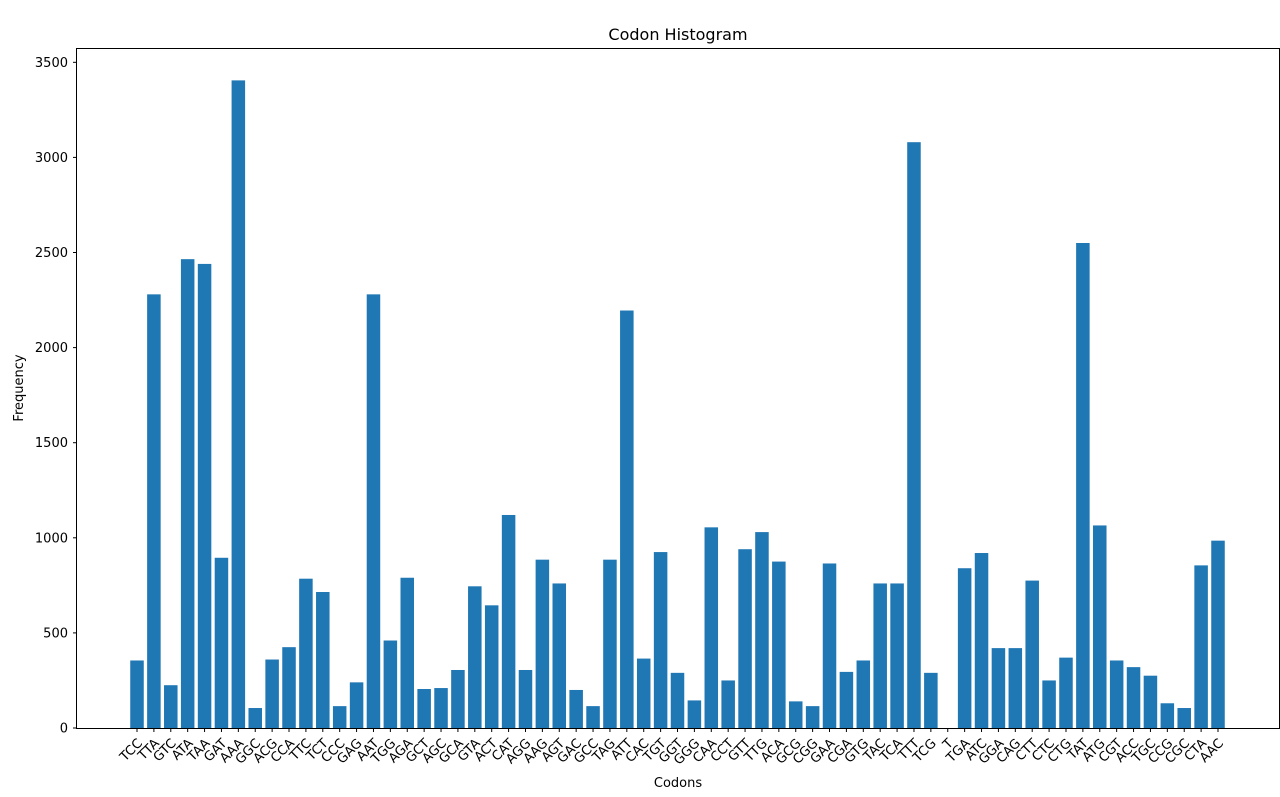 The image size is (1280, 797). What do you see at coordinates (441, 708) in the screenshot?
I see `bar-AGC` at bounding box center [441, 708].